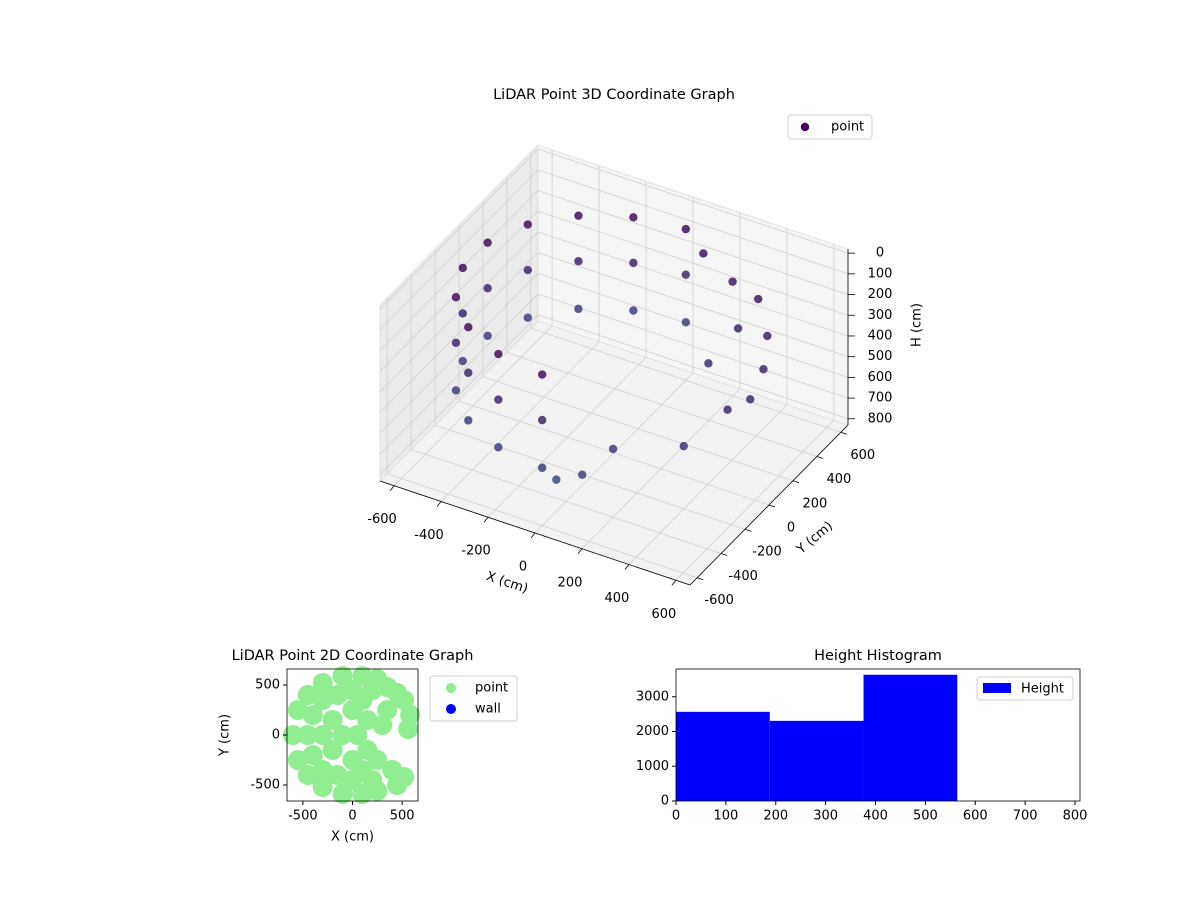 Image resolution: width=1200 pixels, height=900 pixels. What do you see at coordinates (743, 576) in the screenshot?
I see `y-tick-label: -400` at bounding box center [743, 576].